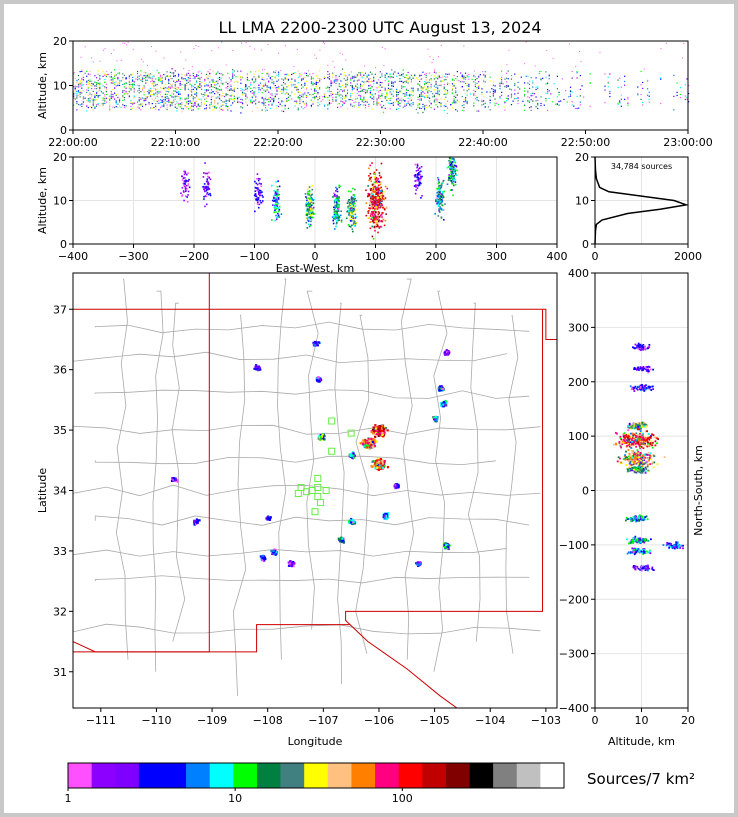 The height and width of the screenshot is (817, 738). Describe the element at coordinates (63, 130) in the screenshot. I see `y-tick-label: 0` at that location.